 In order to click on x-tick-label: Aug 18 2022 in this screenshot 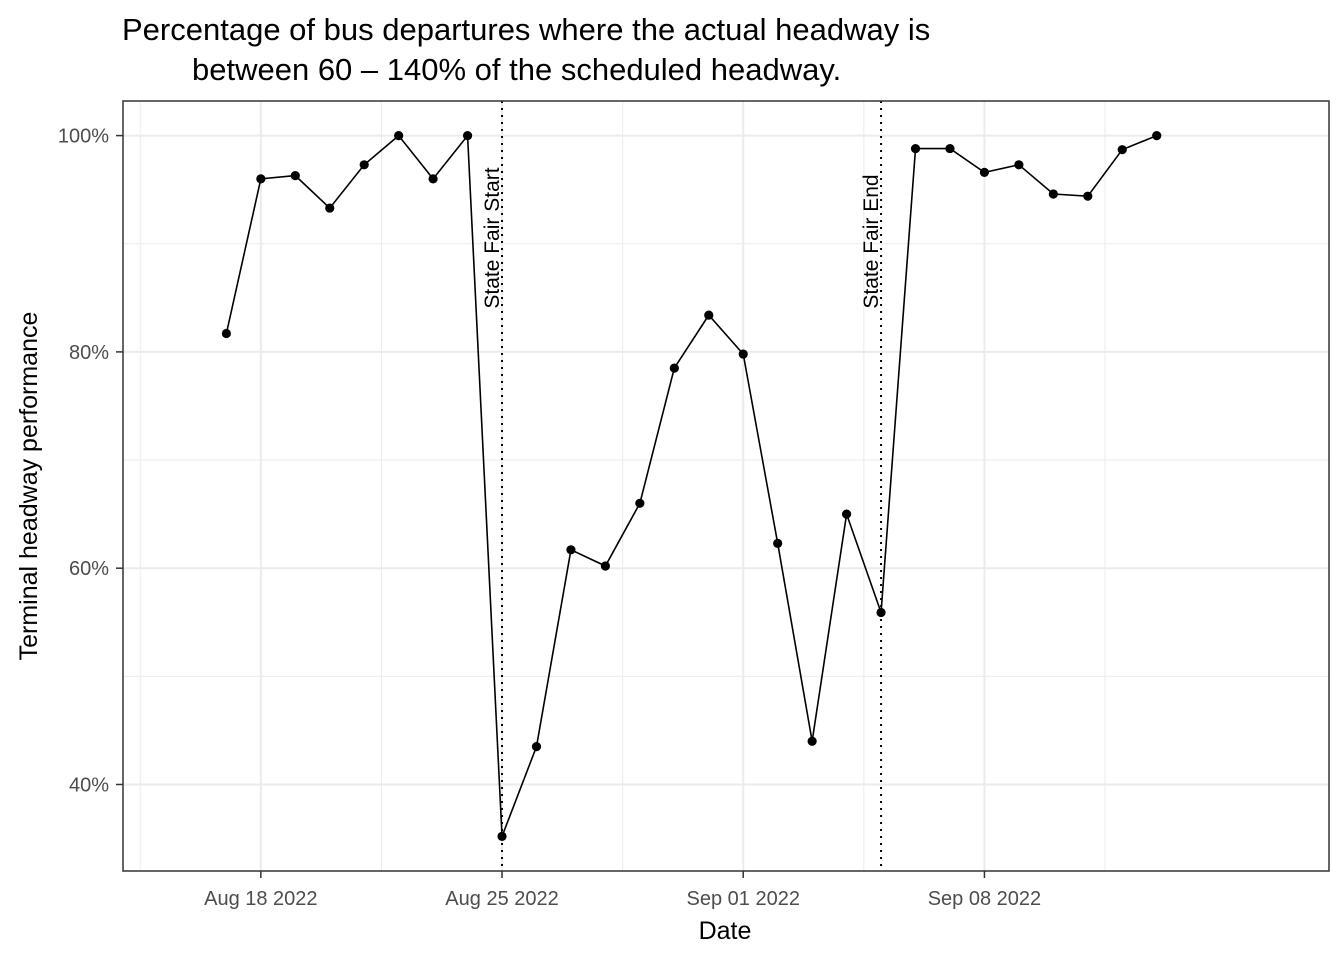, I will do `click(260, 899)`.